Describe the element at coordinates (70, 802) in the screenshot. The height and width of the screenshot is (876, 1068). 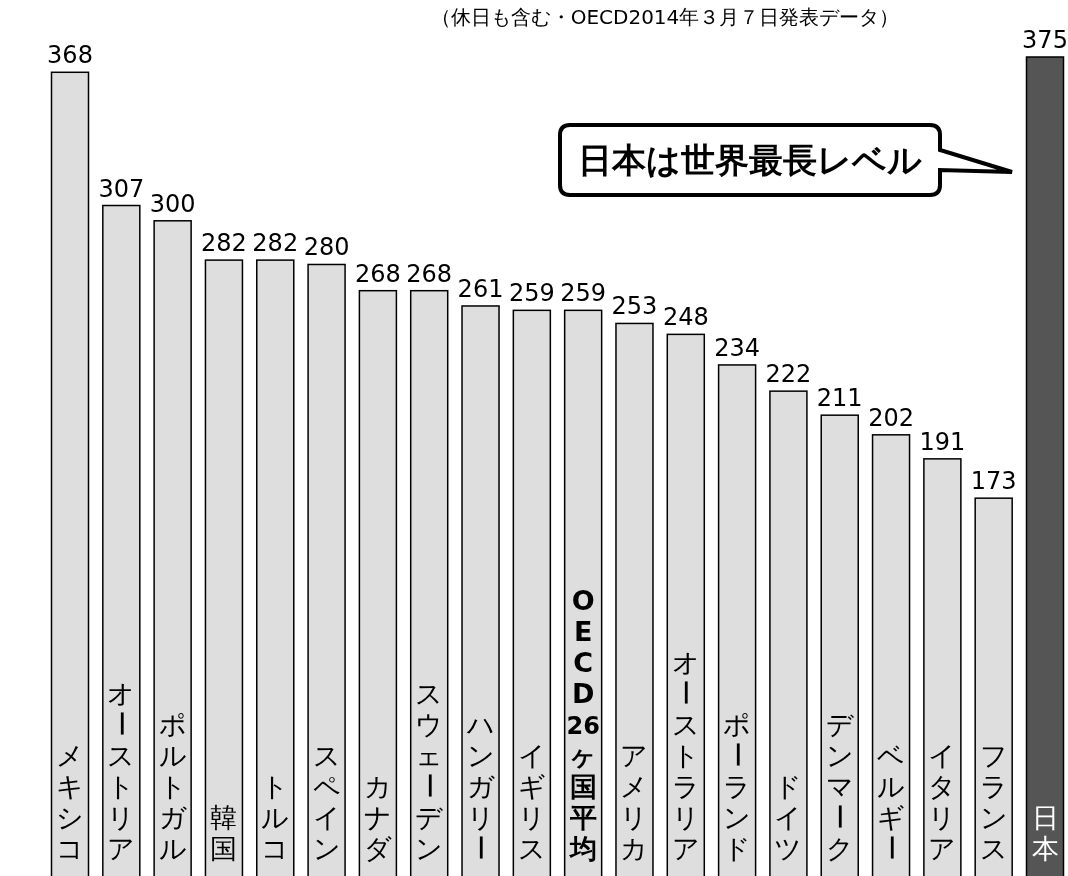
I see `x-tick-label: メキシコ` at that location.